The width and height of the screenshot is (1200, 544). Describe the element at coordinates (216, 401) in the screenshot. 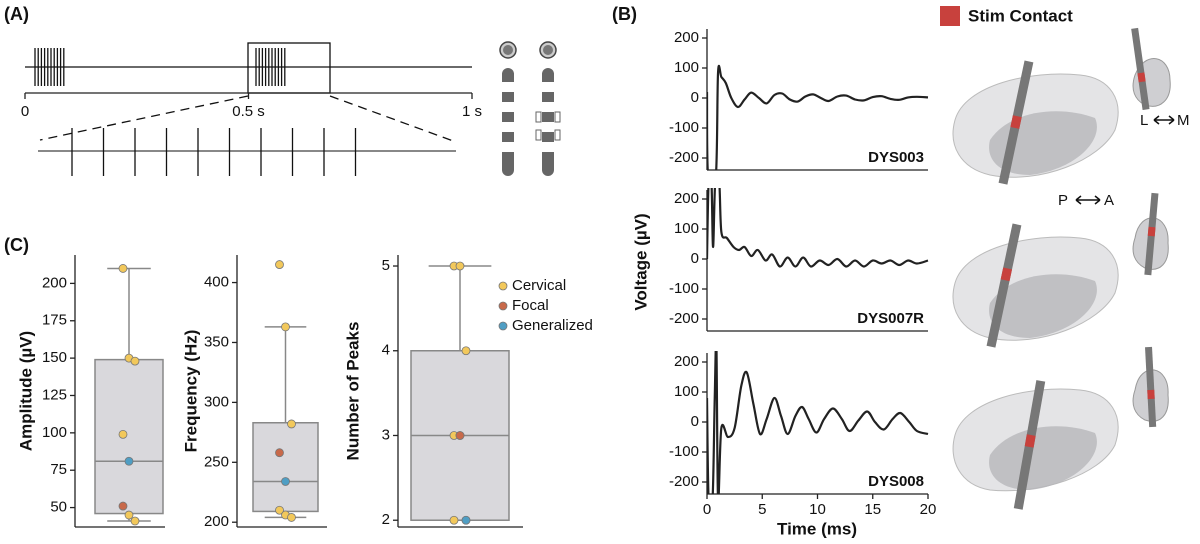

I see `y-tick-label: 300` at that location.